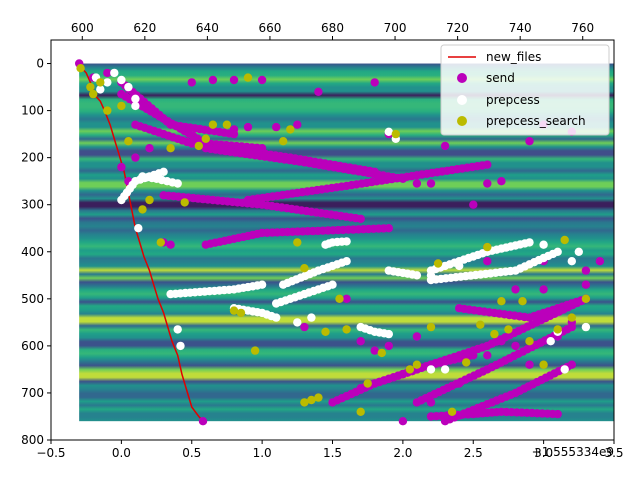  Describe the element at coordinates (513, 57) in the screenshot. I see `legend-label-new-files: new_files` at that location.